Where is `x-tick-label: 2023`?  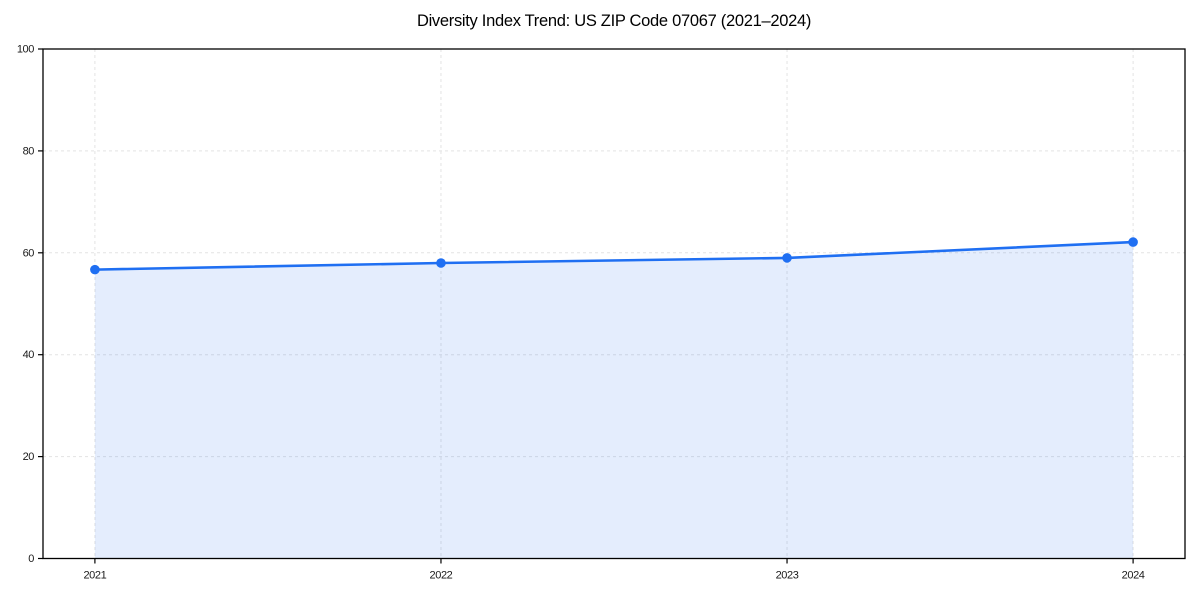
x-tick-label: 2023 is located at coordinates (787, 576).